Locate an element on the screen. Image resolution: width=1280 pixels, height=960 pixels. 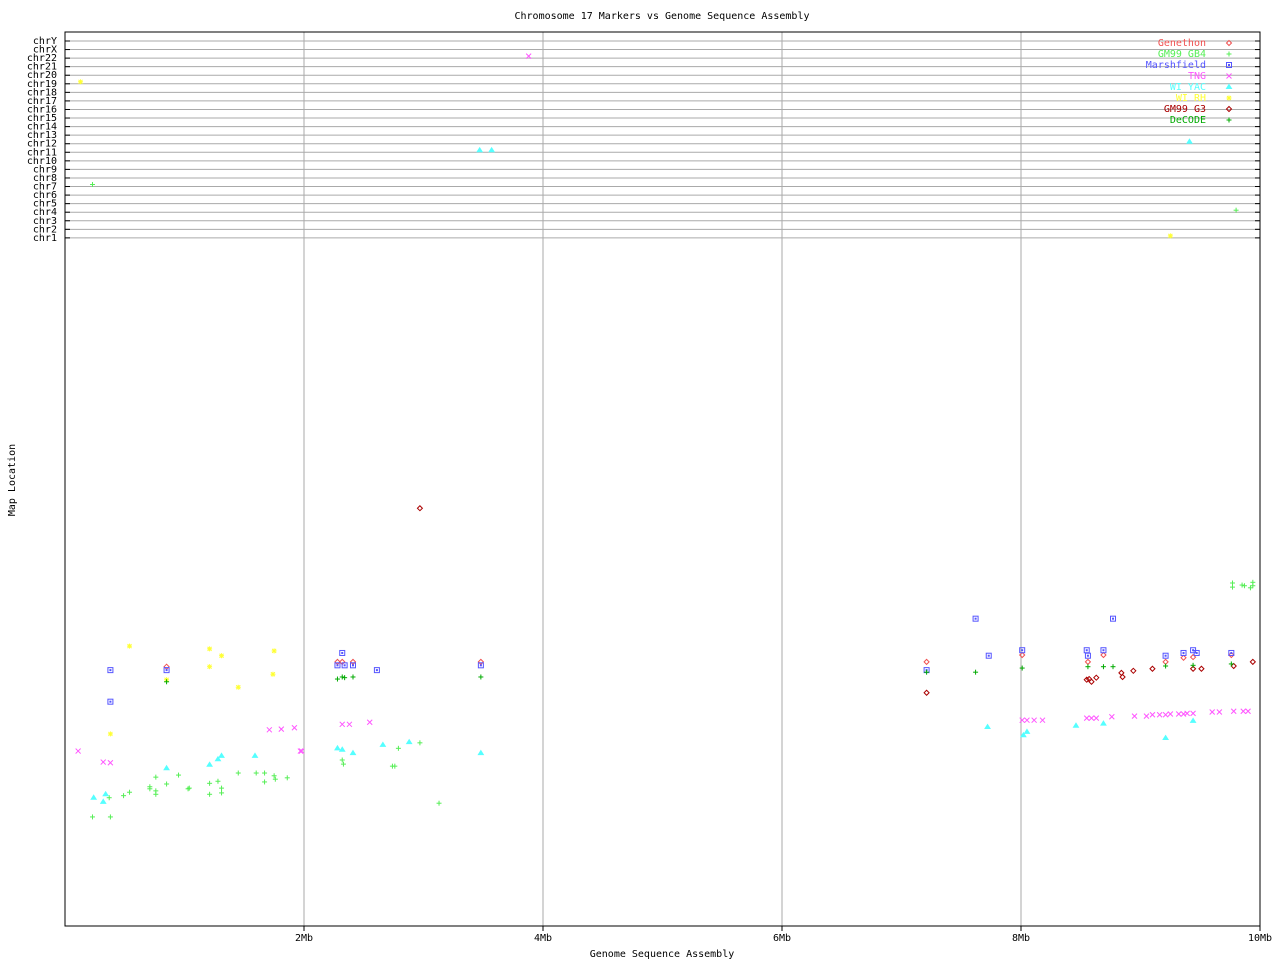
y-tick-label: chr6 is located at coordinates (45, 195).